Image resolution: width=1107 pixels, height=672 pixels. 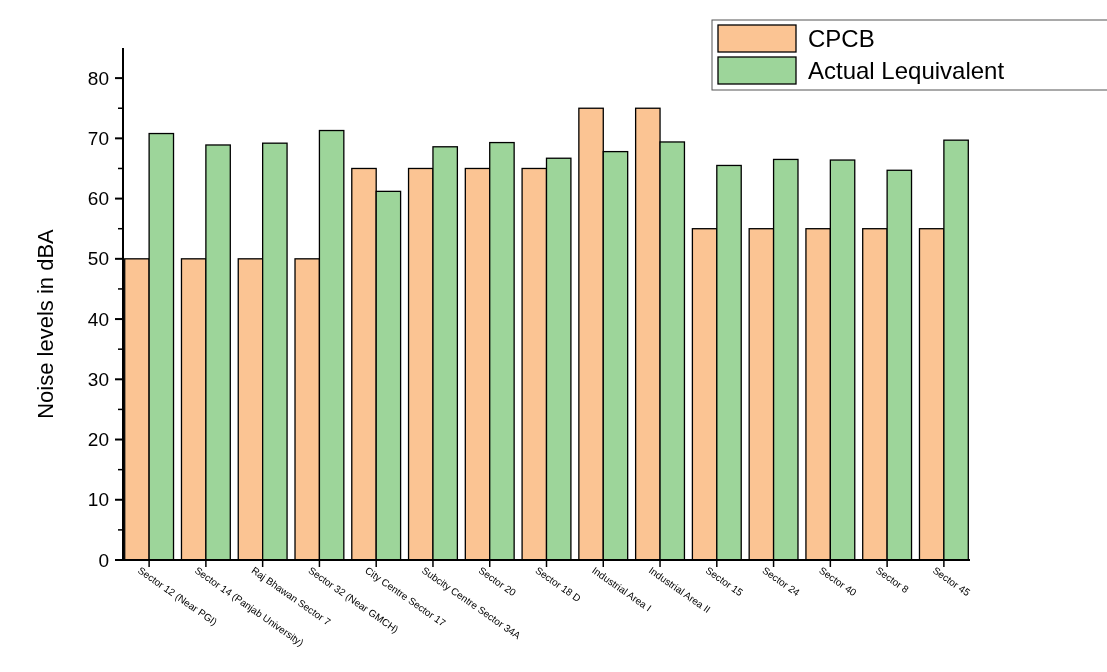 What do you see at coordinates (906, 71) in the screenshot?
I see `legend-label: Actual Lequivalent` at bounding box center [906, 71].